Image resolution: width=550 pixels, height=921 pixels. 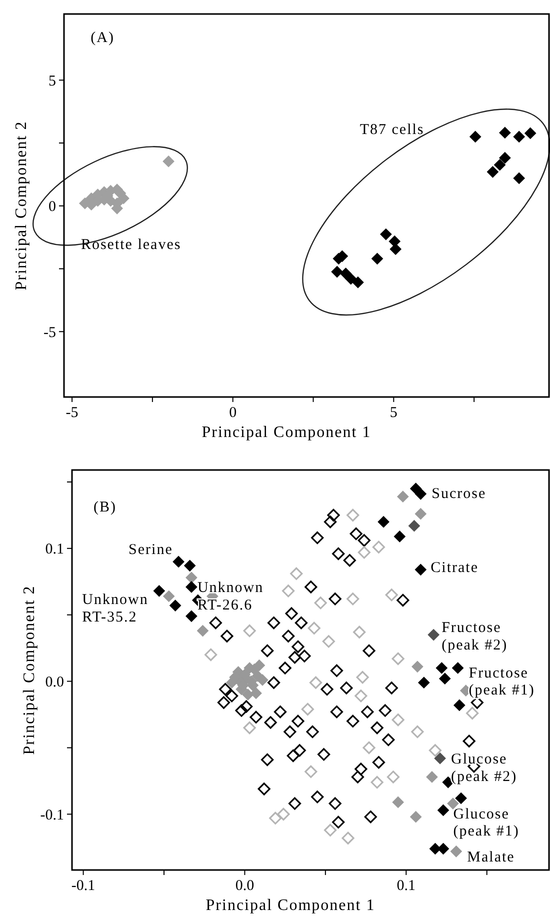 I want to click on x-tick-label: 5, so click(x=394, y=413).